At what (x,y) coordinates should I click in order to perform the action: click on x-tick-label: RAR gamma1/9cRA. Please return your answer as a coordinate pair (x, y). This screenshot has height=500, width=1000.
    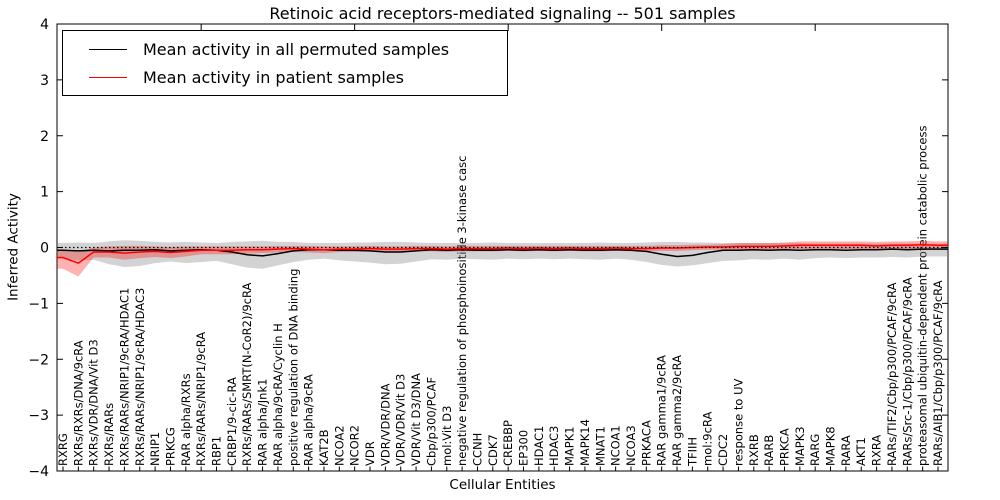
    Looking at the image, I should click on (662, 410).